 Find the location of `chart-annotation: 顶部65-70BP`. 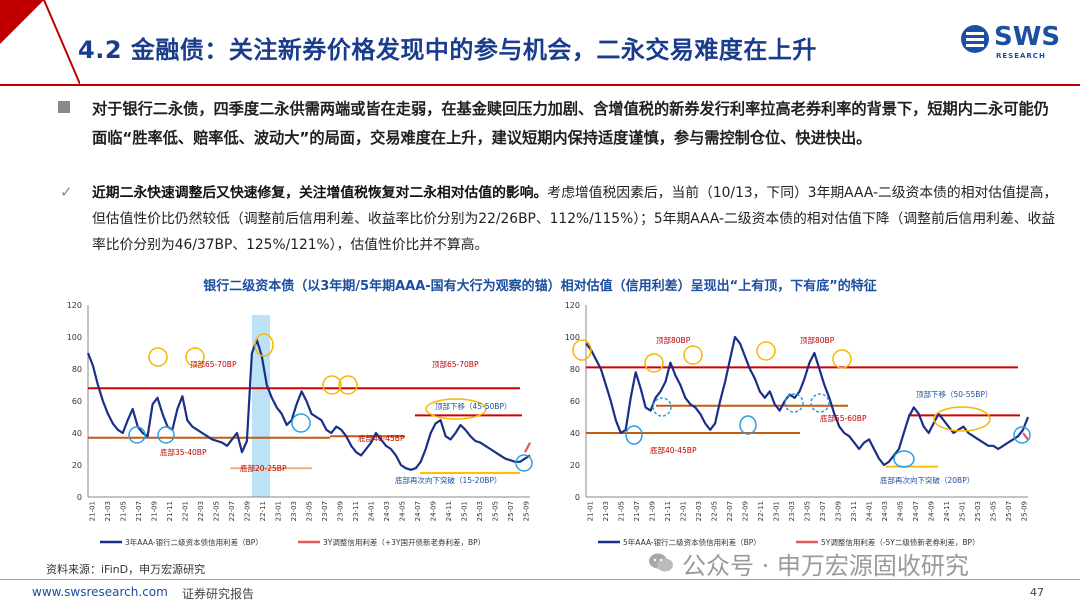

chart-annotation: 顶部65-70BP is located at coordinates (213, 364).